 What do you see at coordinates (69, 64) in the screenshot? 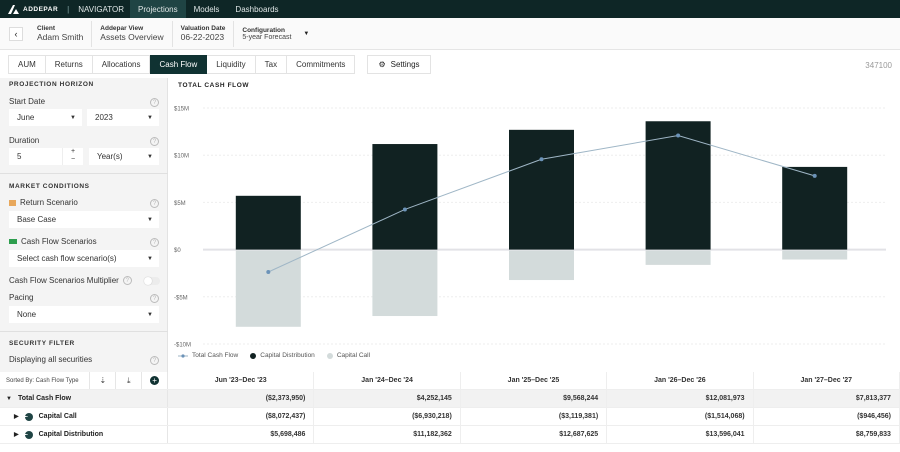
I see `tab-returns: Returns` at bounding box center [69, 64].